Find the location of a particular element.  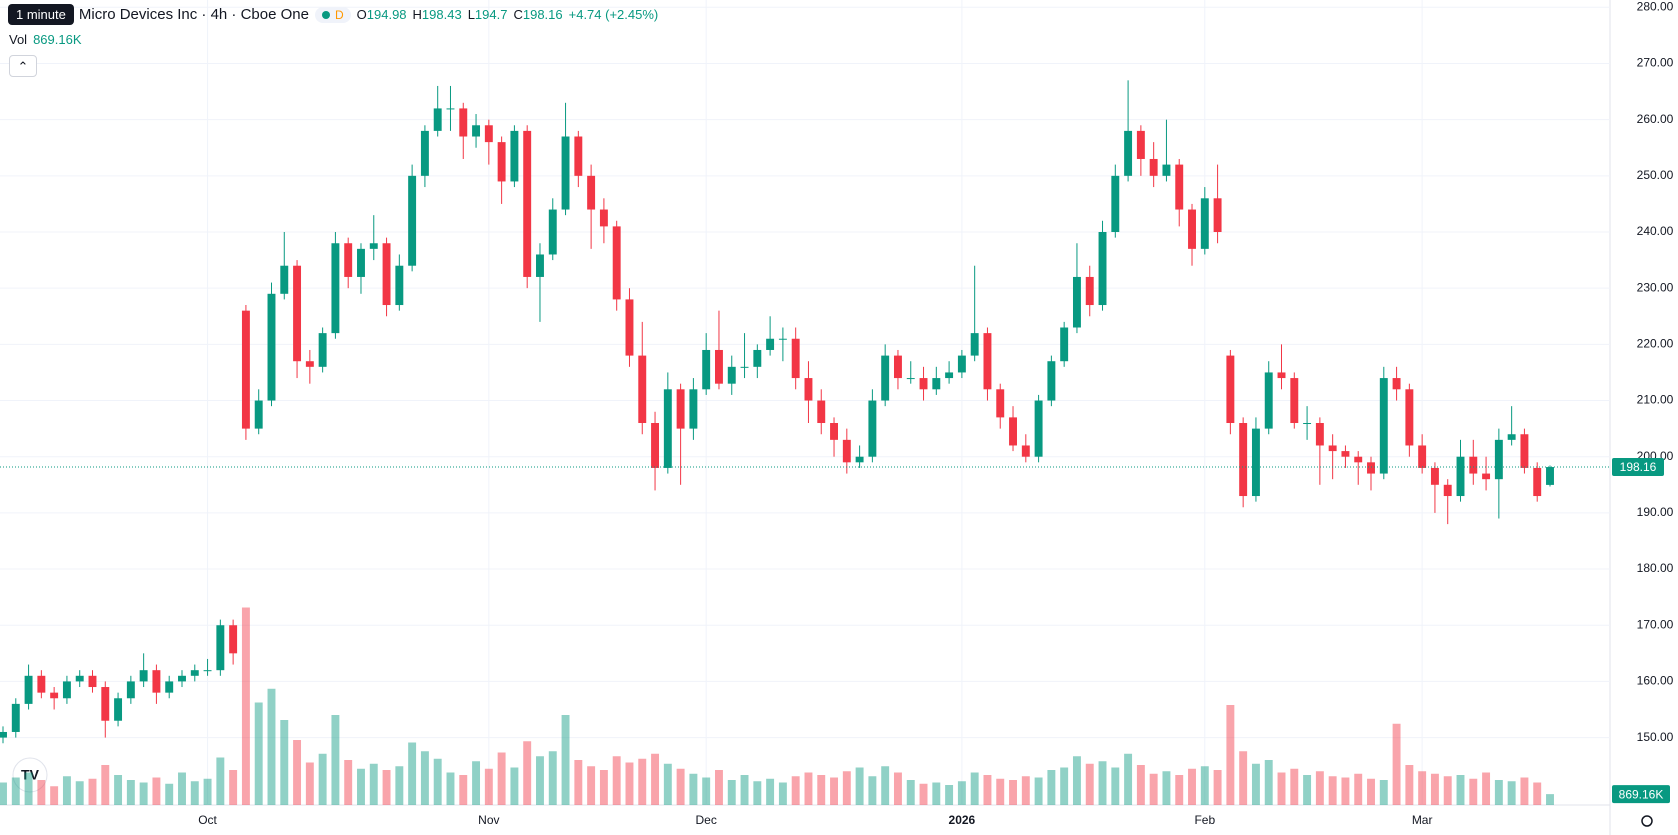

x-tick-label: Oct is located at coordinates (207, 820).